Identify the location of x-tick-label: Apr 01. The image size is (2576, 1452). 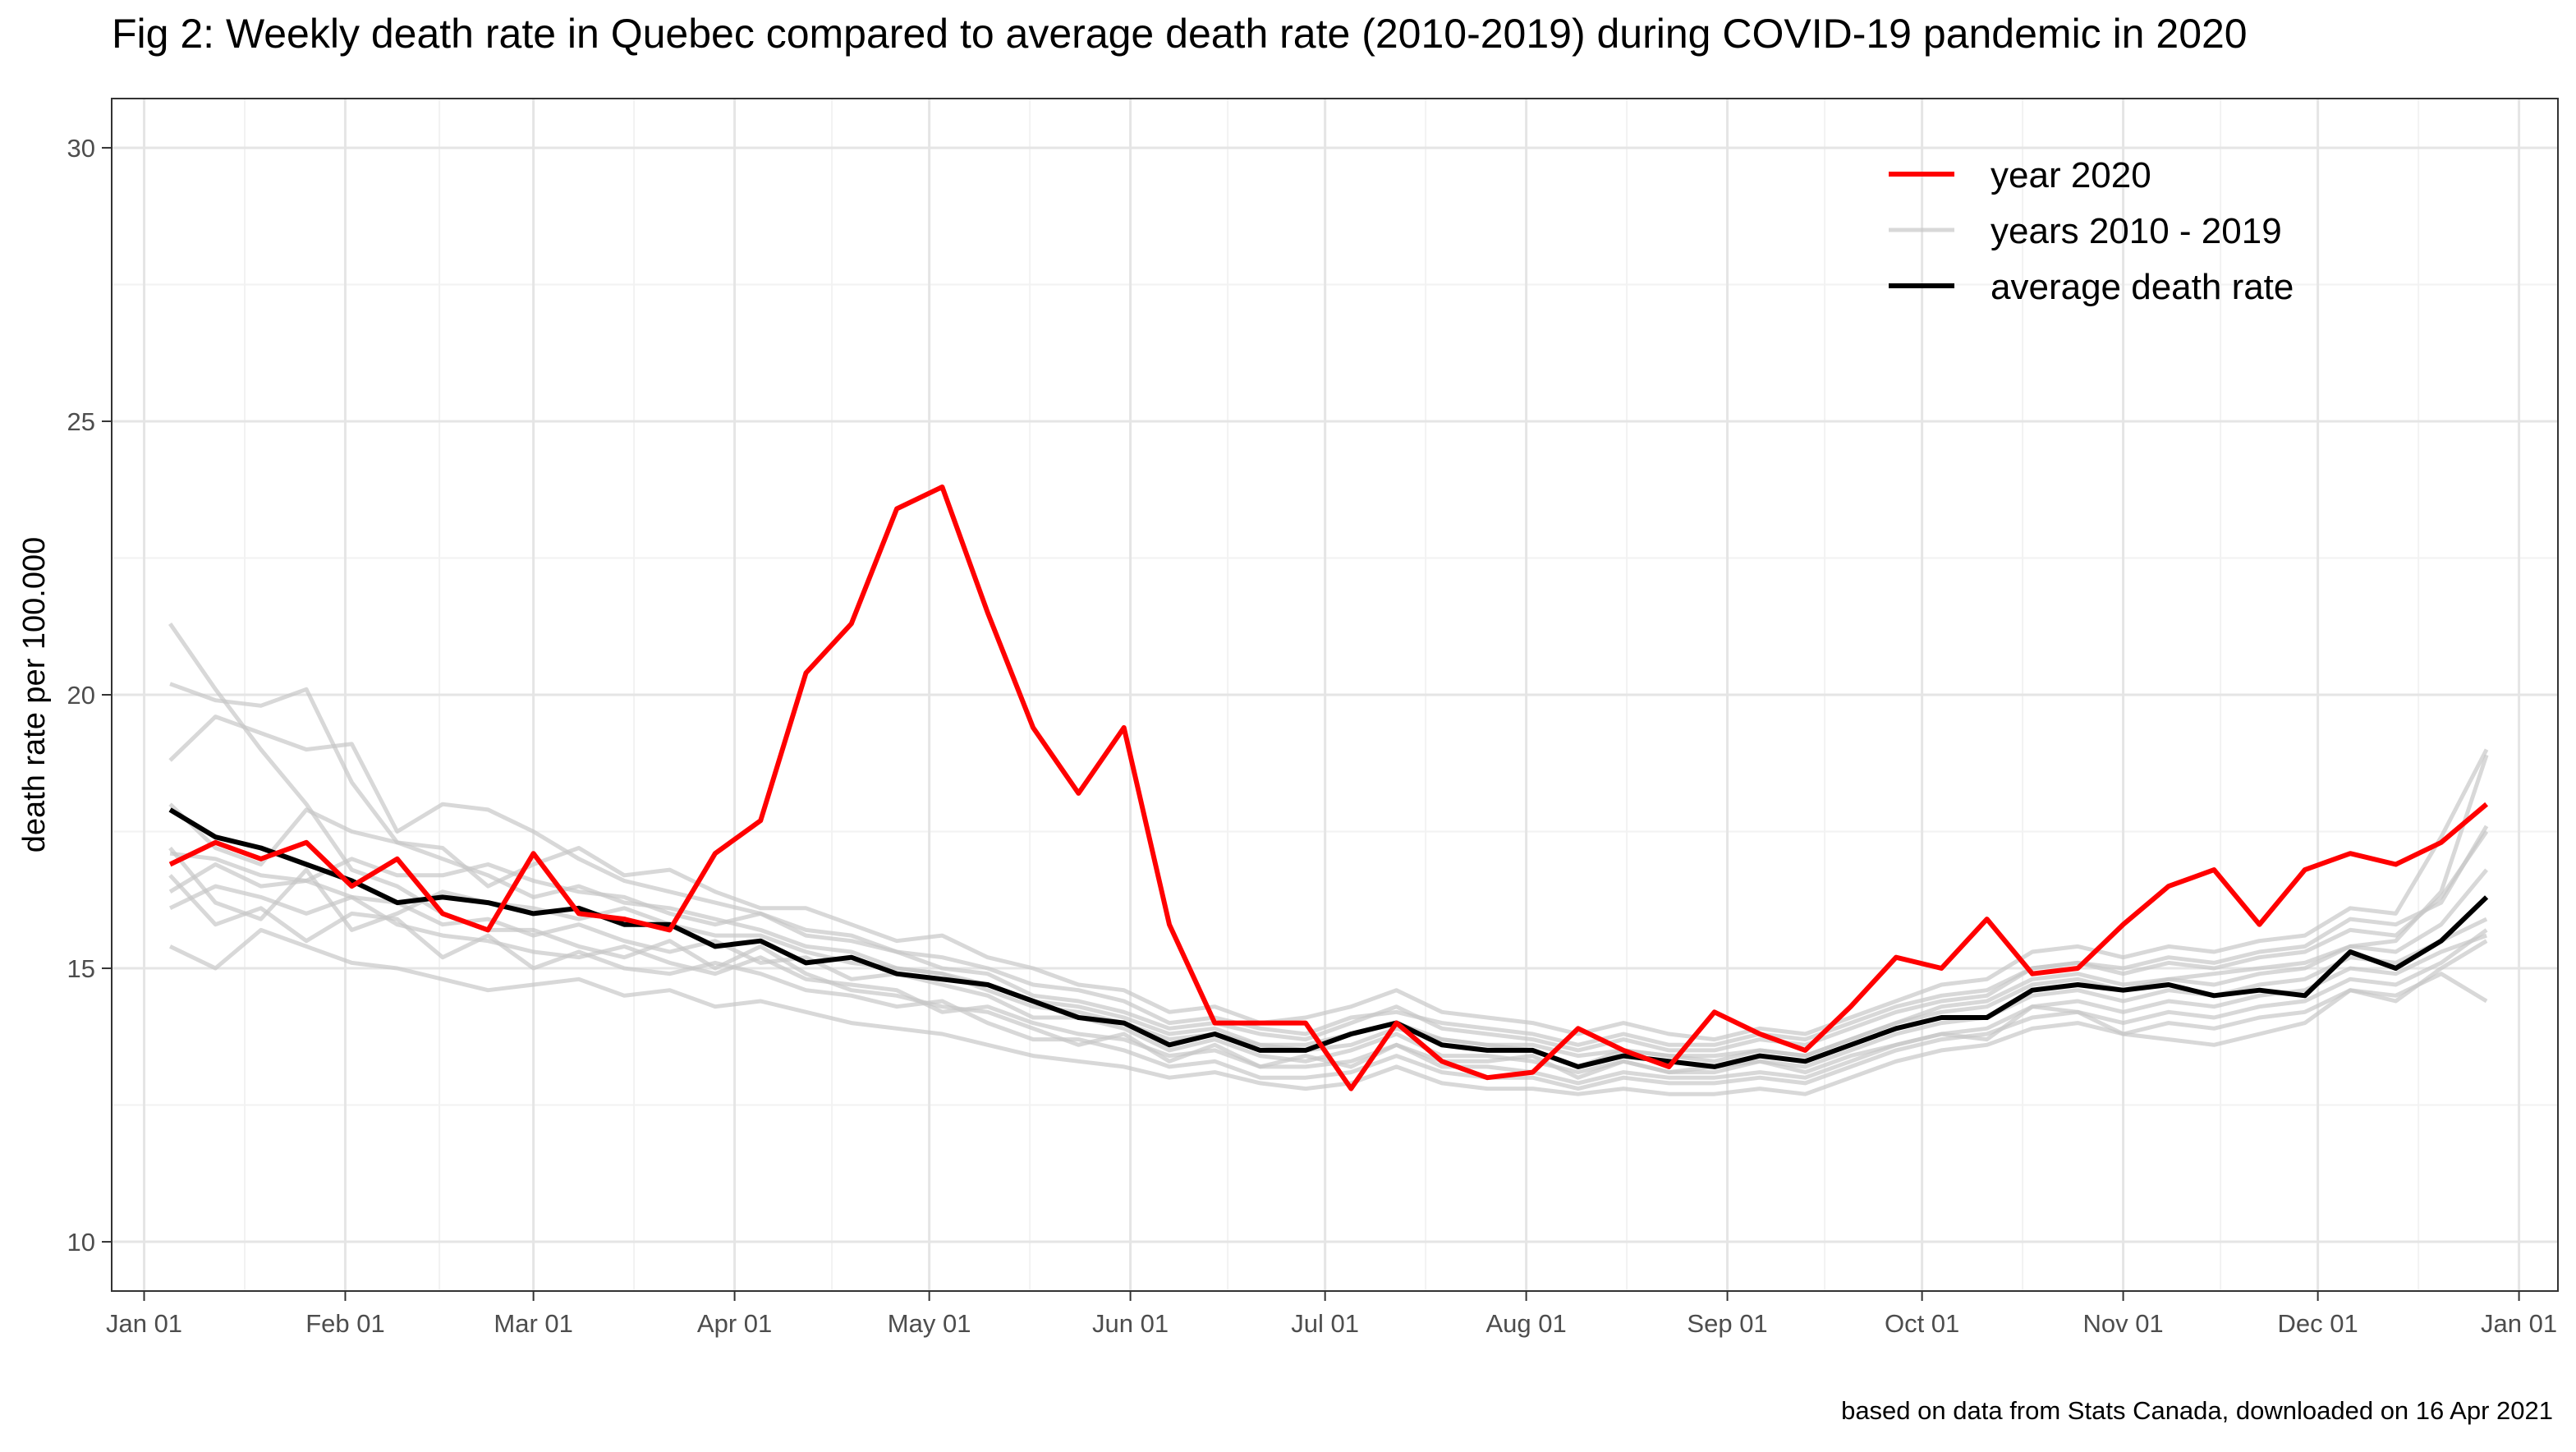
(734, 1323).